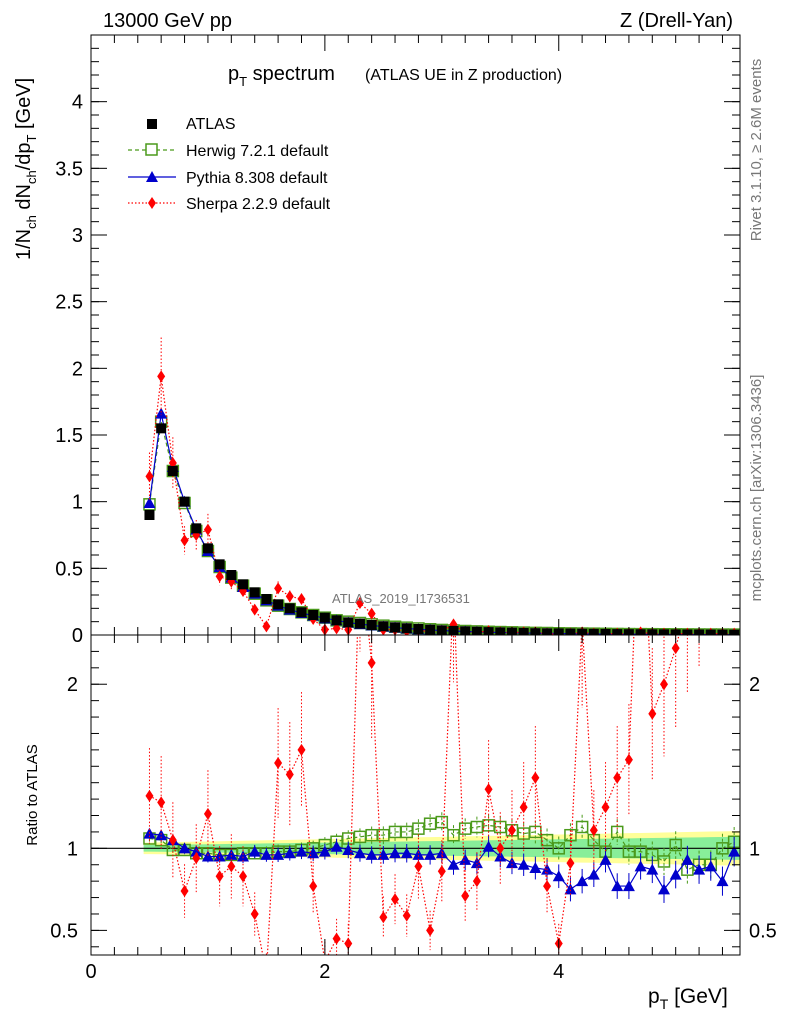 The height and width of the screenshot is (1024, 786). I want to click on process-label: Z (Drell-Yan), so click(676, 21).